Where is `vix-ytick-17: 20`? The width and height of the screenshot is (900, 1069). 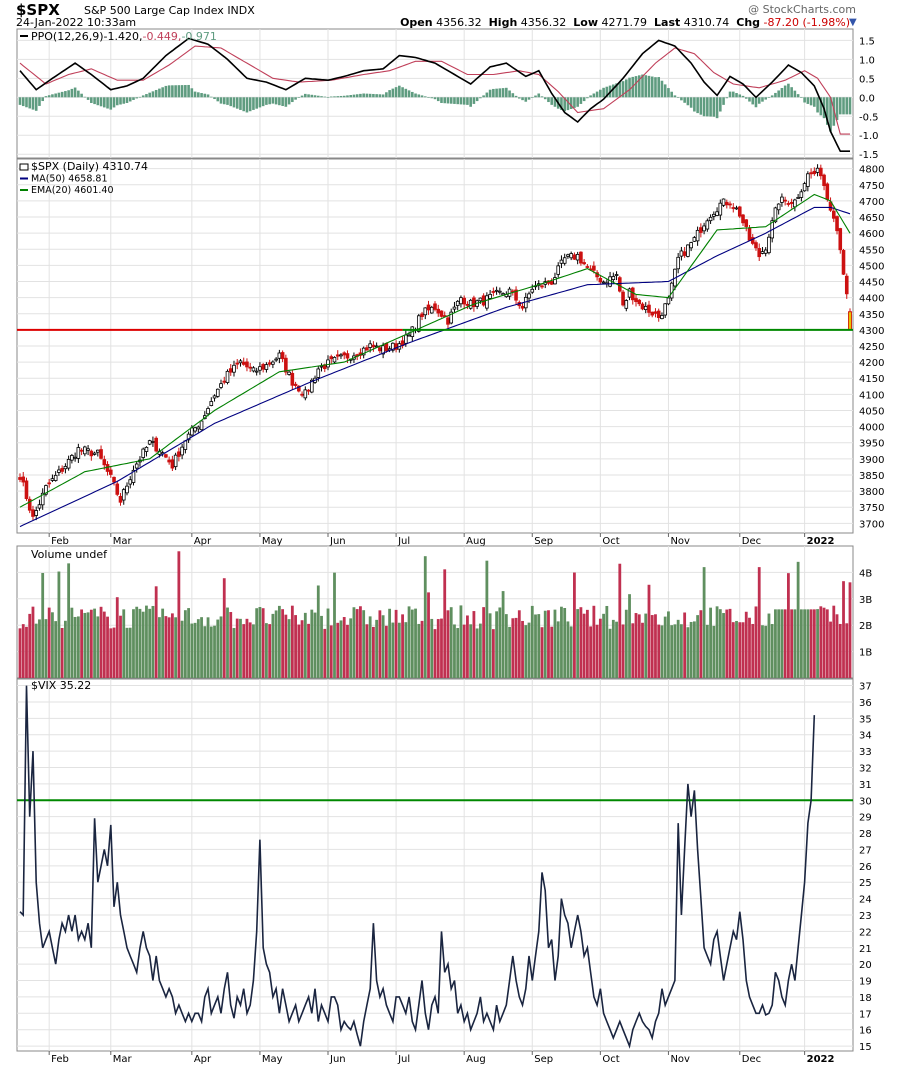
vix-ytick-17: 20 is located at coordinates (865, 965).